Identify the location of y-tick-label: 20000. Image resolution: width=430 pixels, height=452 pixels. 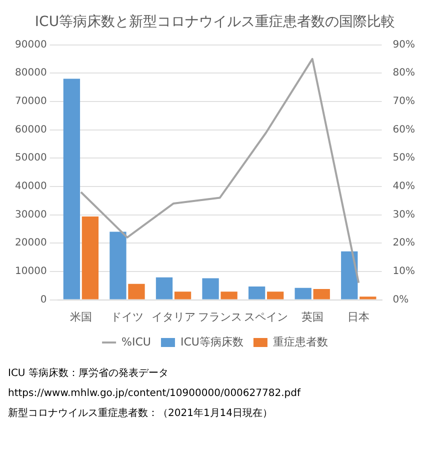
(31, 243).